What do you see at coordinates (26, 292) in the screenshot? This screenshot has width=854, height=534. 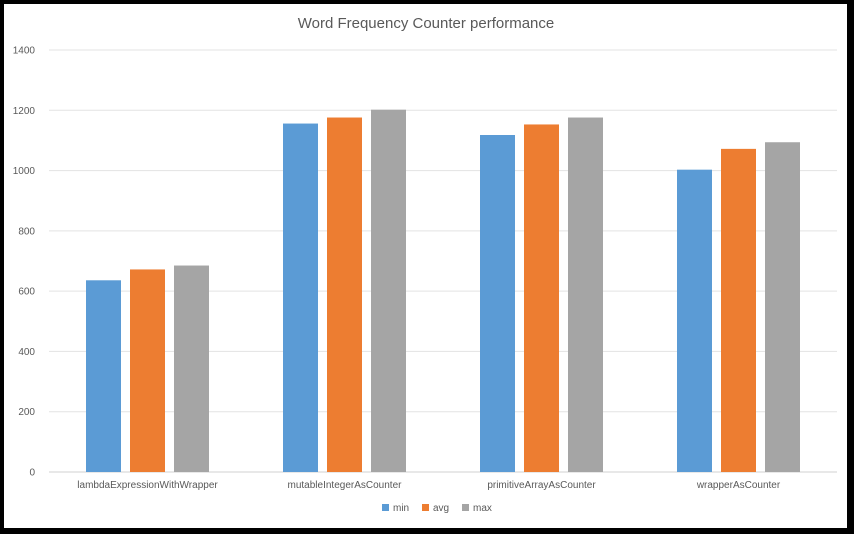 I see `y-tick-label: 600` at bounding box center [26, 292].